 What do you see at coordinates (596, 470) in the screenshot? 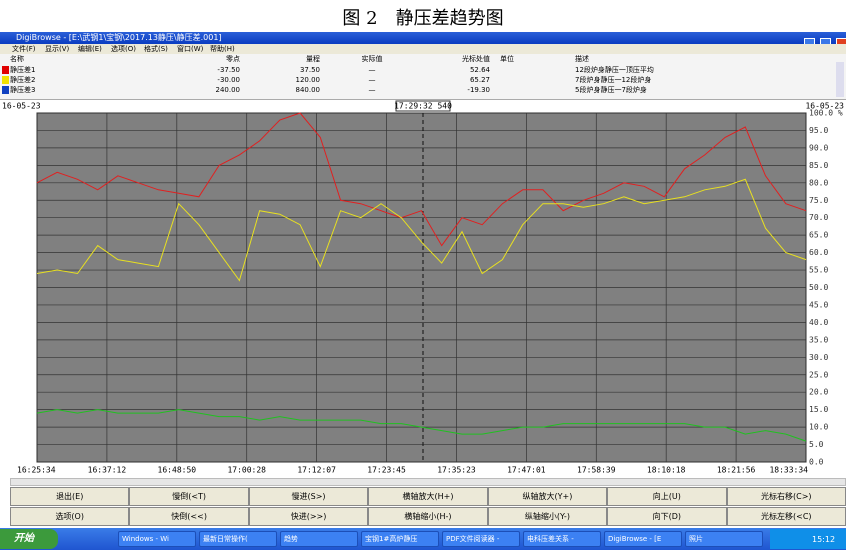
I see `x-tick-label: 17:58:39` at bounding box center [596, 470].